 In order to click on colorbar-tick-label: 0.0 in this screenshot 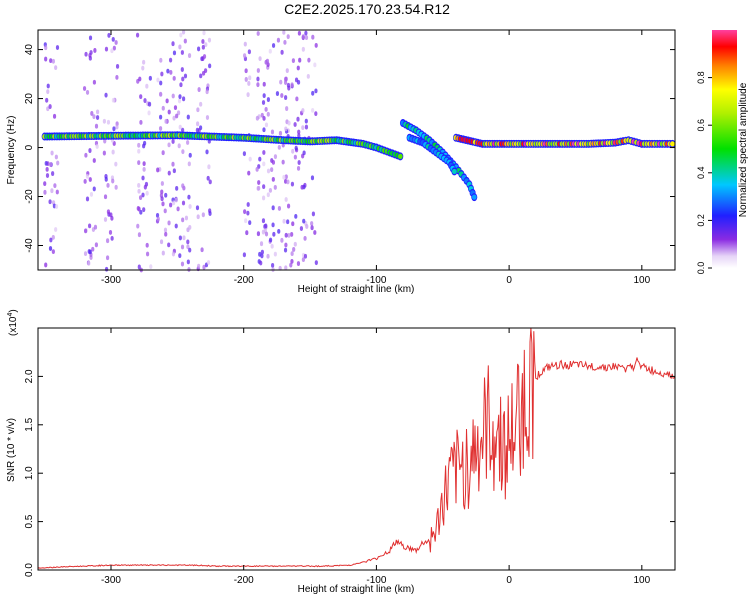, I will do `click(701, 268)`.